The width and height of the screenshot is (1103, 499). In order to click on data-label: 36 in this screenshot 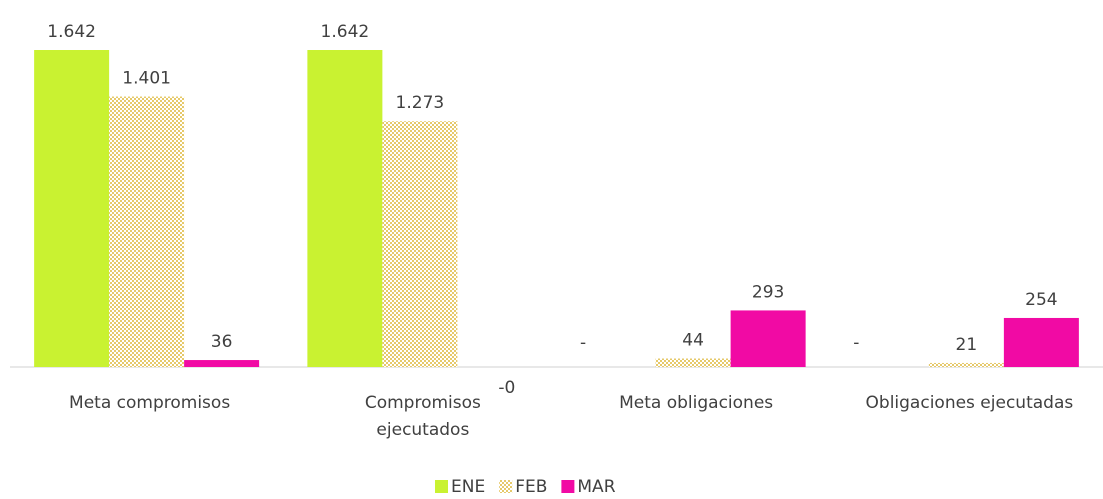, I will do `click(222, 342)`.